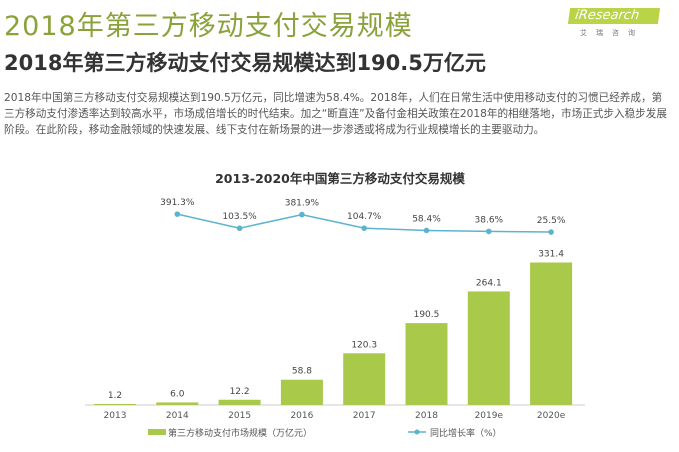 This screenshot has height=452, width=679. What do you see at coordinates (208, 26) in the screenshot?
I see `slide-title: 2018年第三方移动支付交易规模` at bounding box center [208, 26].